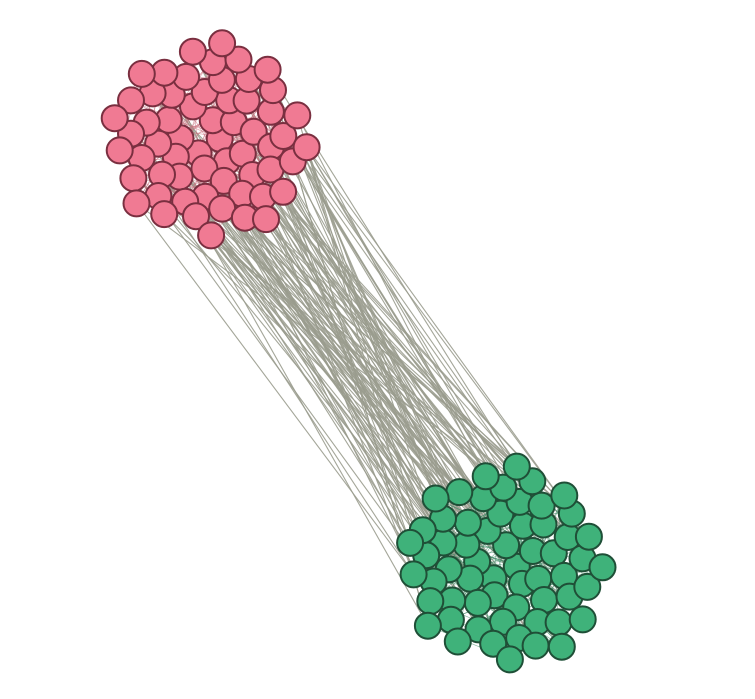 The image size is (755, 699). Describe the element at coordinates (506, 563) in the screenshot. I see `community-b-nodes` at that location.